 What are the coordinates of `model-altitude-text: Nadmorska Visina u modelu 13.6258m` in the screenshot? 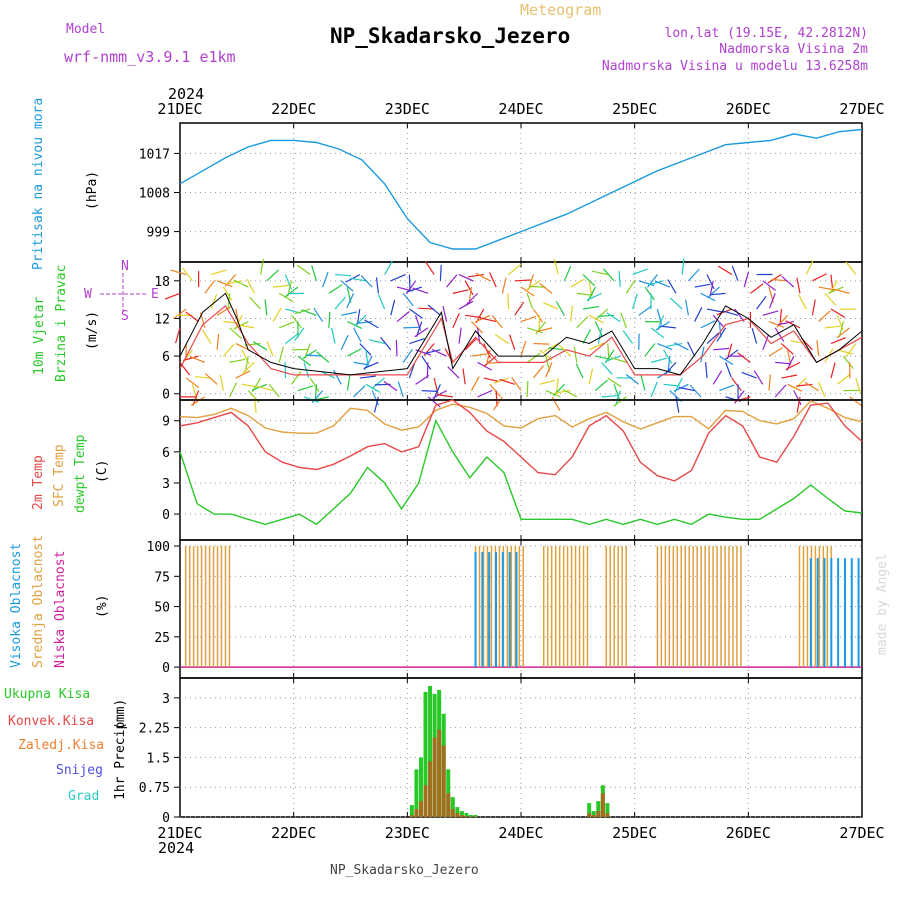 It's located at (735, 66).